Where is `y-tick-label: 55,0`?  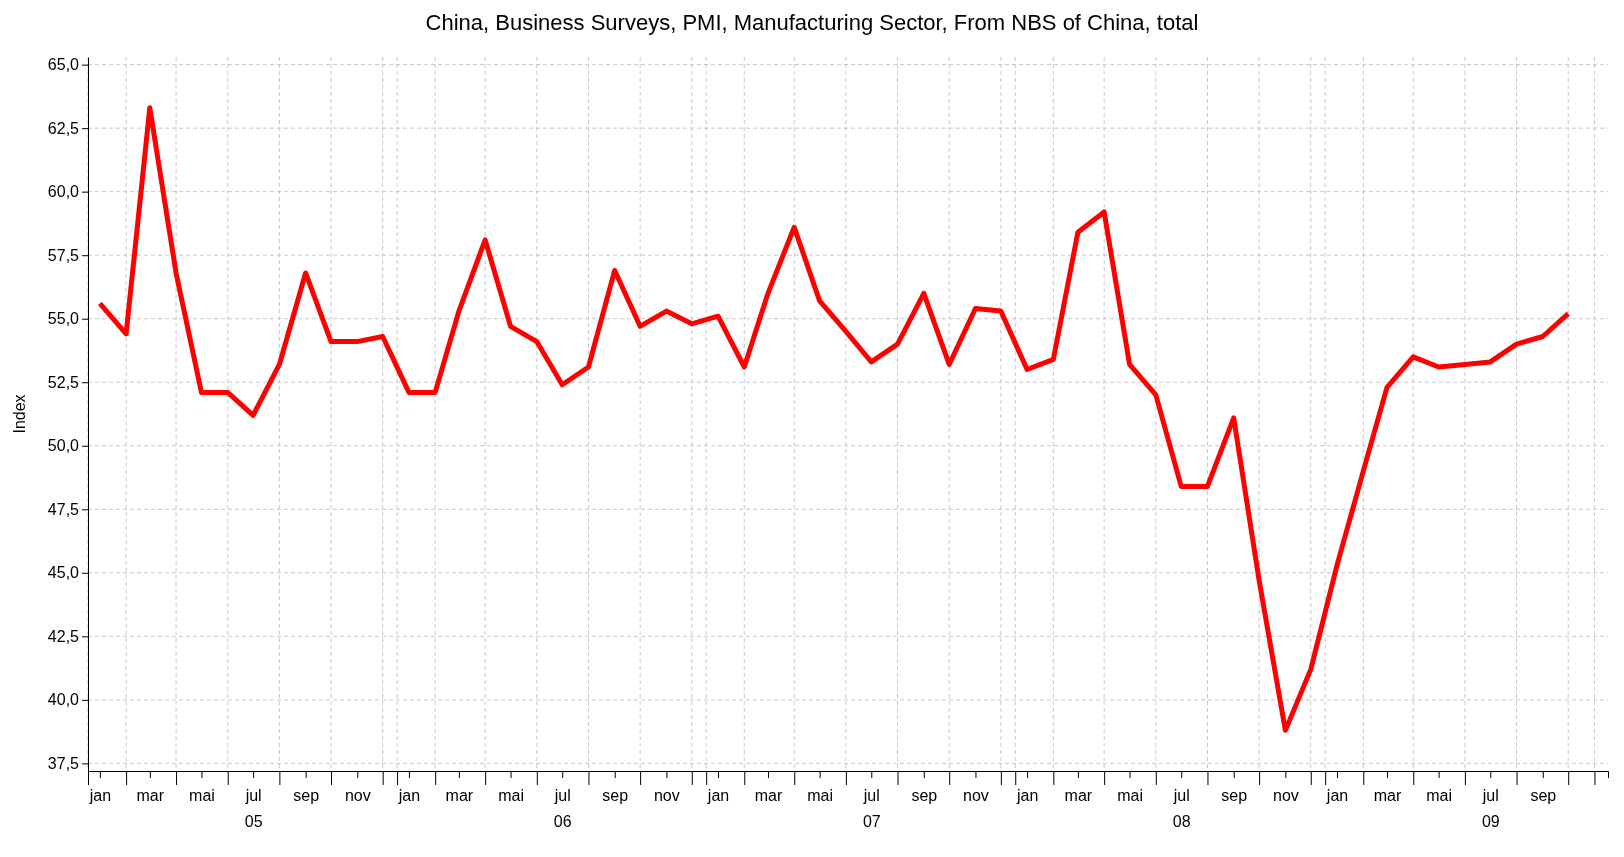 y-tick-label: 55,0 is located at coordinates (63, 319).